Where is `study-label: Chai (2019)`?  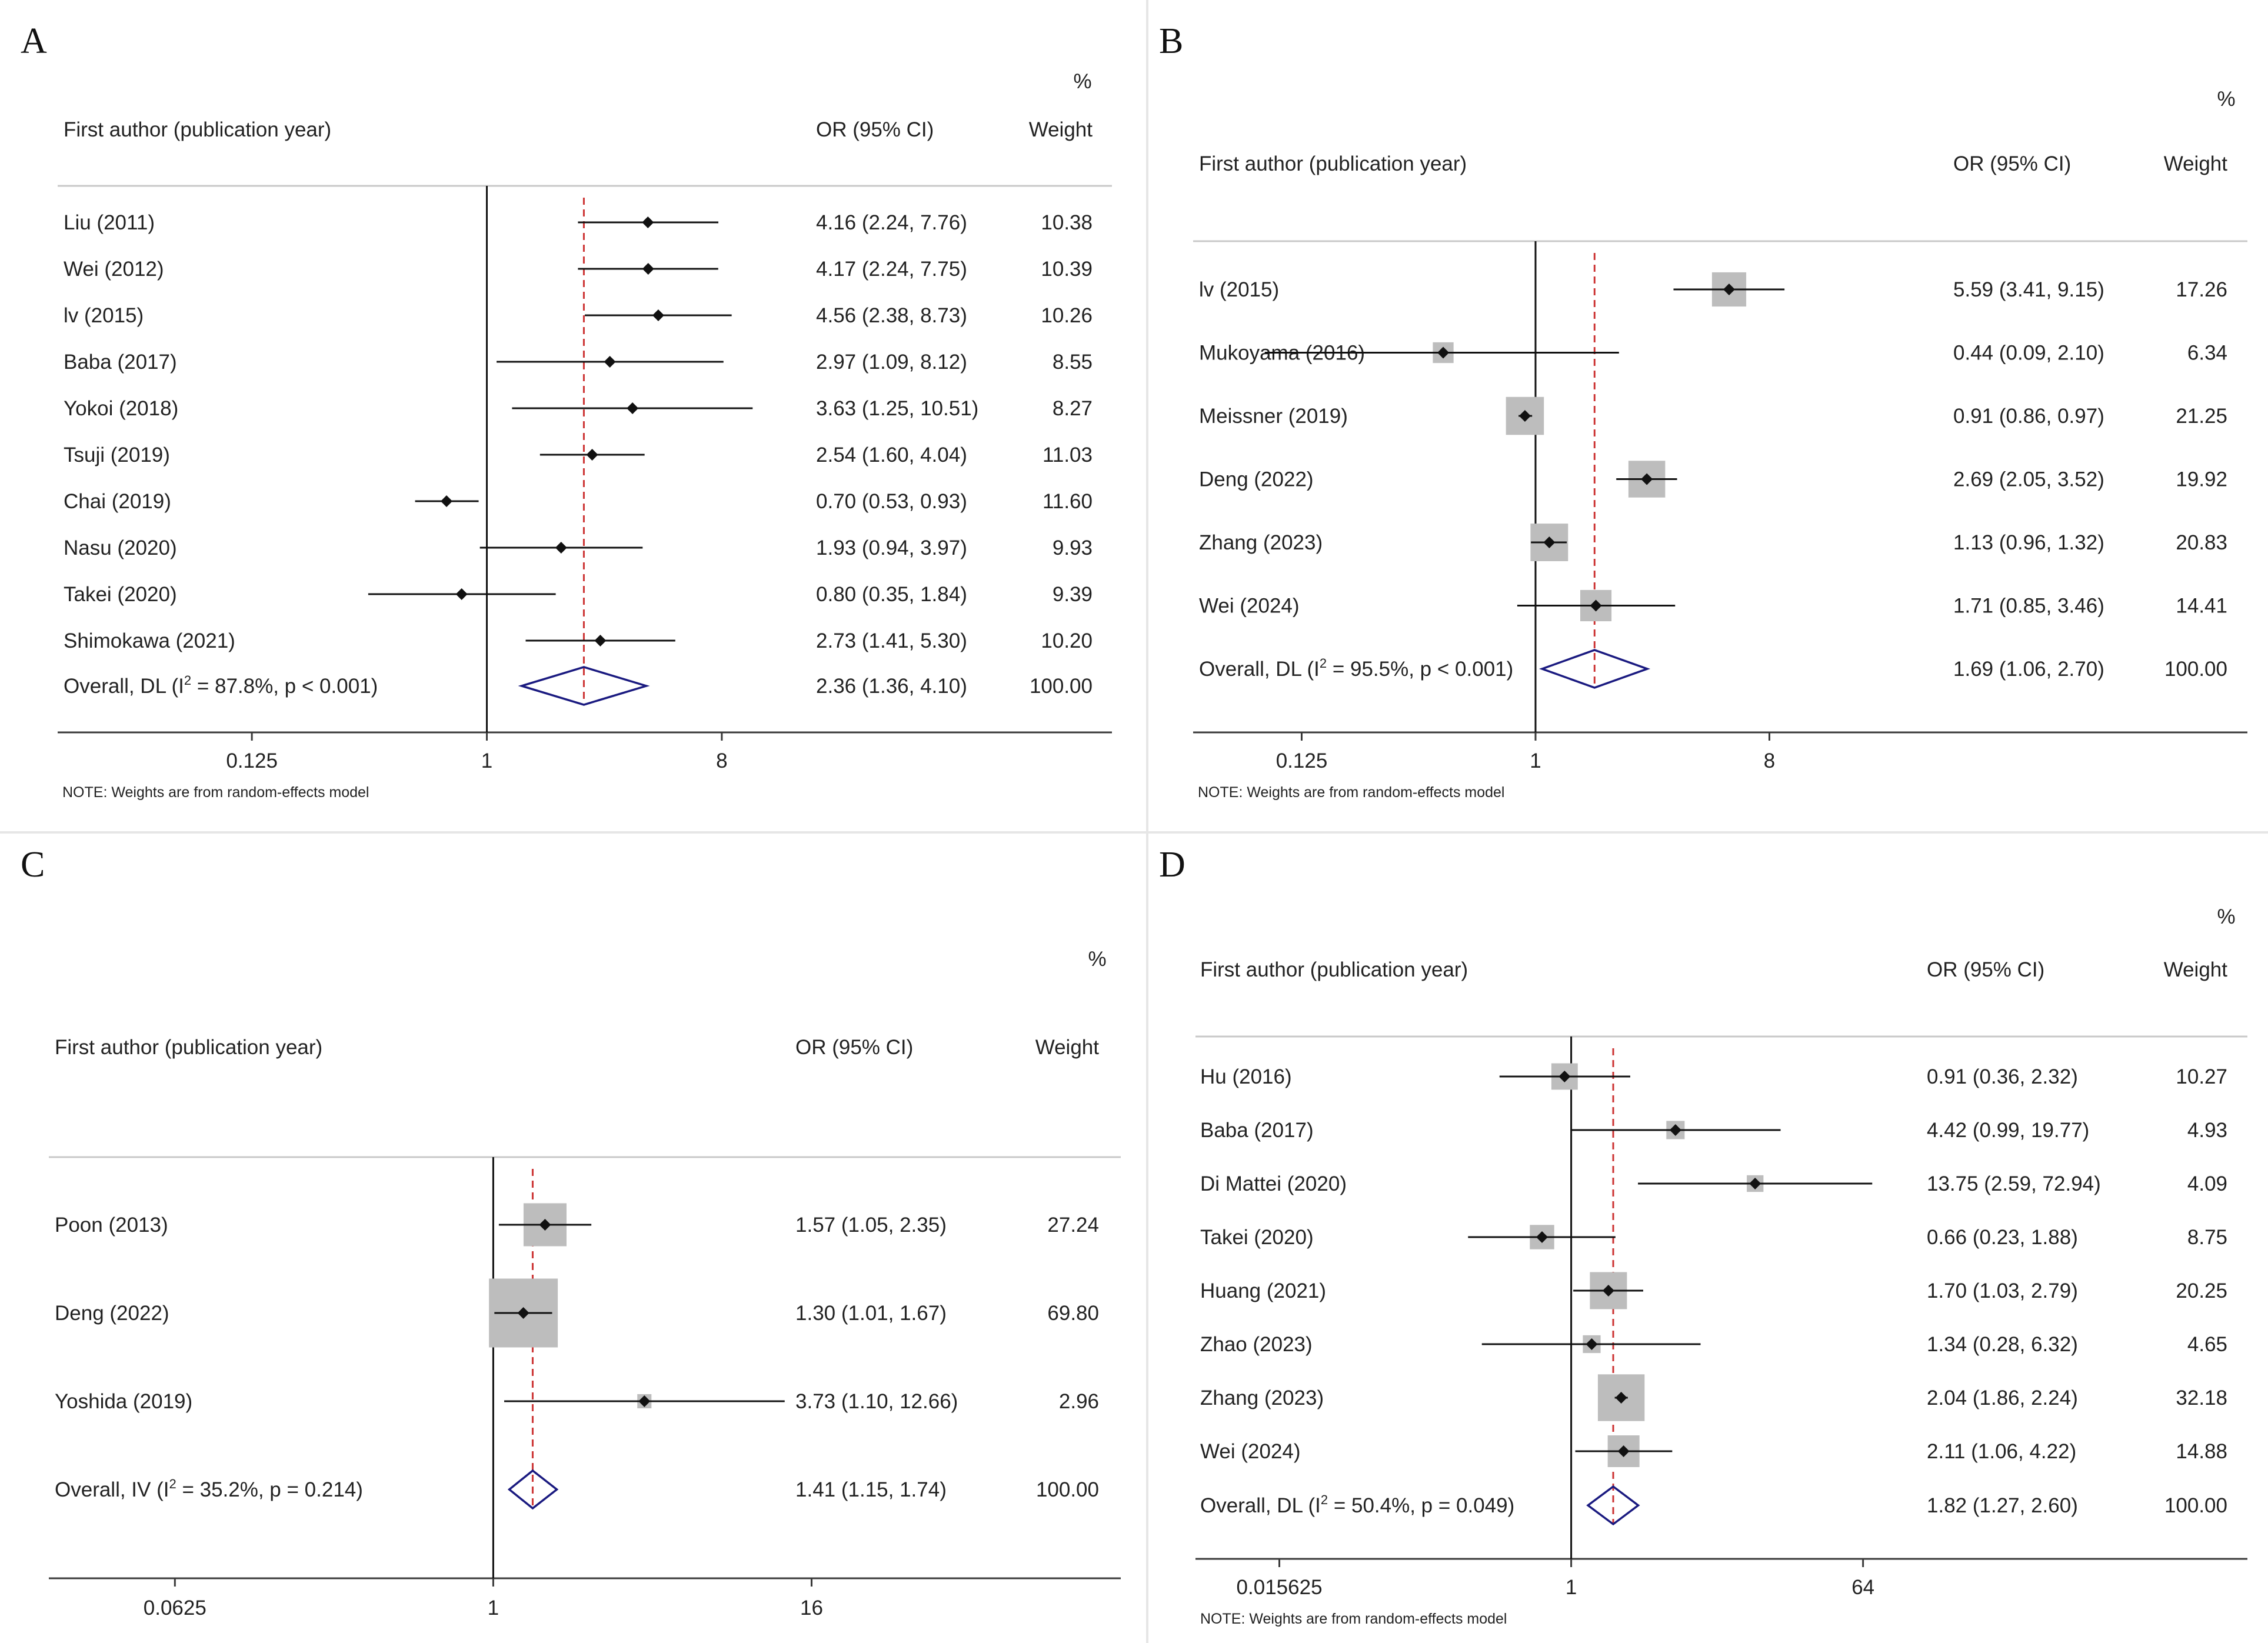
study-label: Chai (2019) is located at coordinates (117, 501).